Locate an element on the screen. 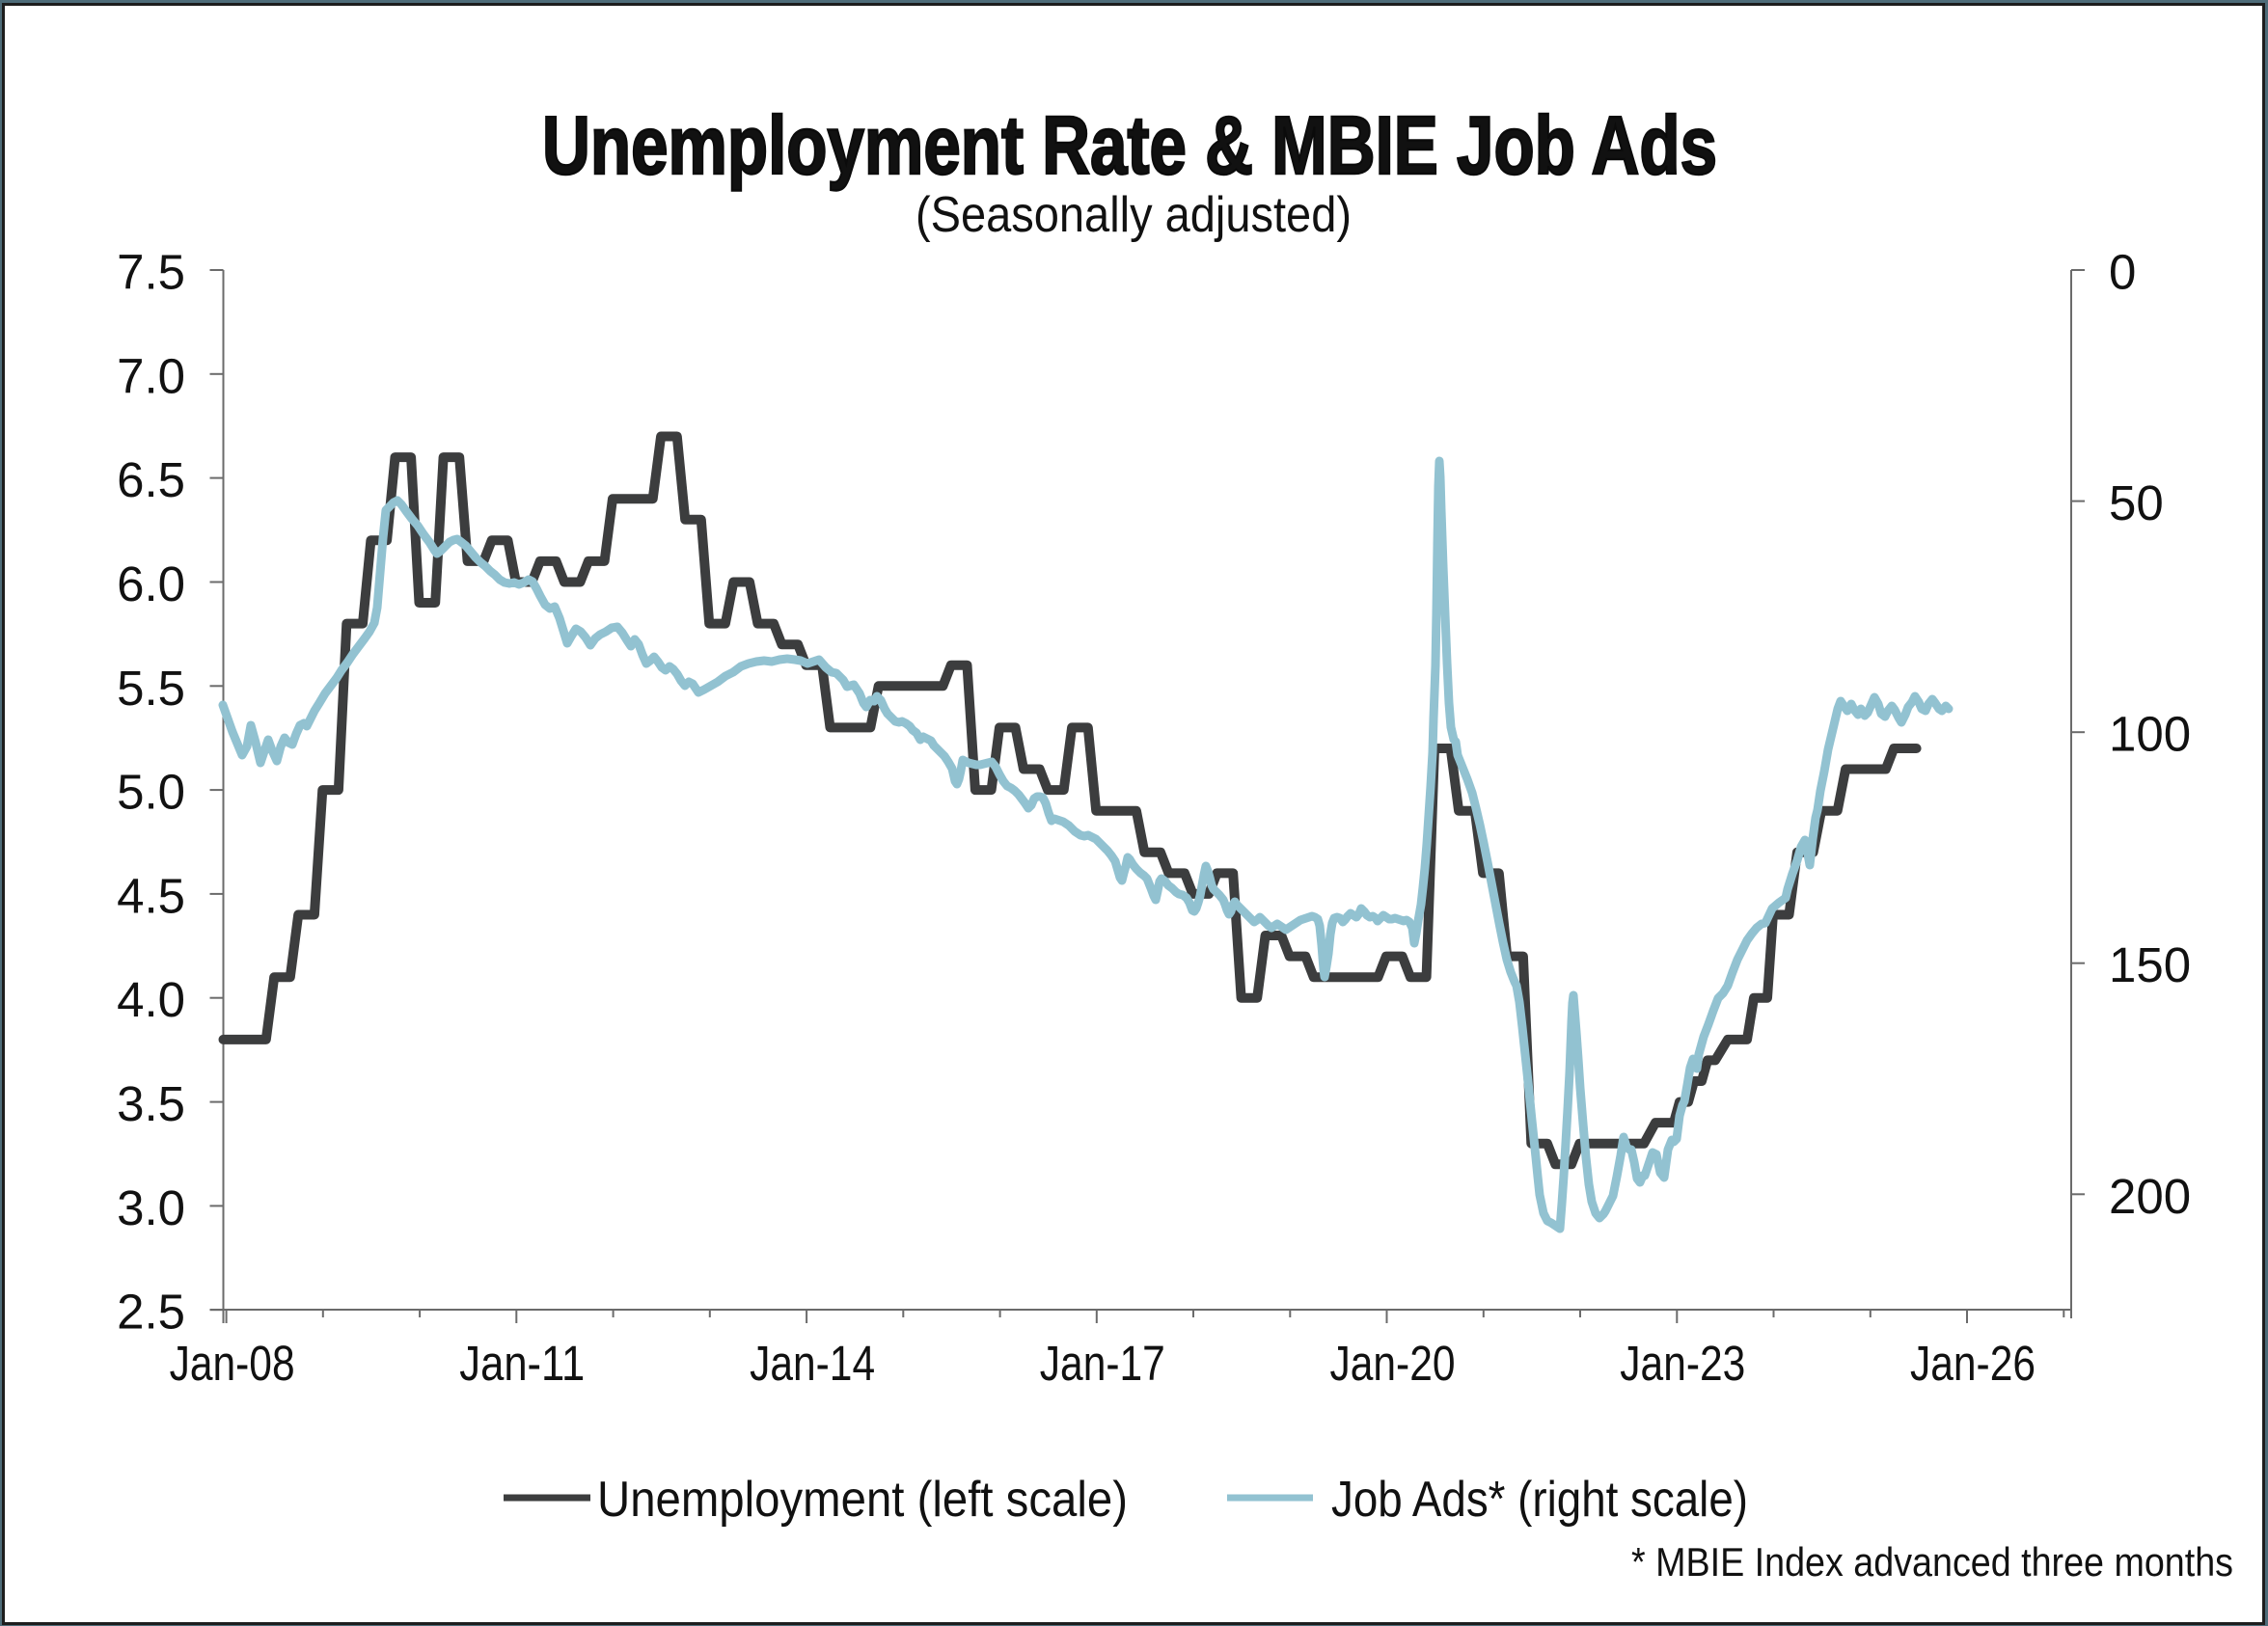  svg-text: 200 is located at coordinates (2150, 1196).